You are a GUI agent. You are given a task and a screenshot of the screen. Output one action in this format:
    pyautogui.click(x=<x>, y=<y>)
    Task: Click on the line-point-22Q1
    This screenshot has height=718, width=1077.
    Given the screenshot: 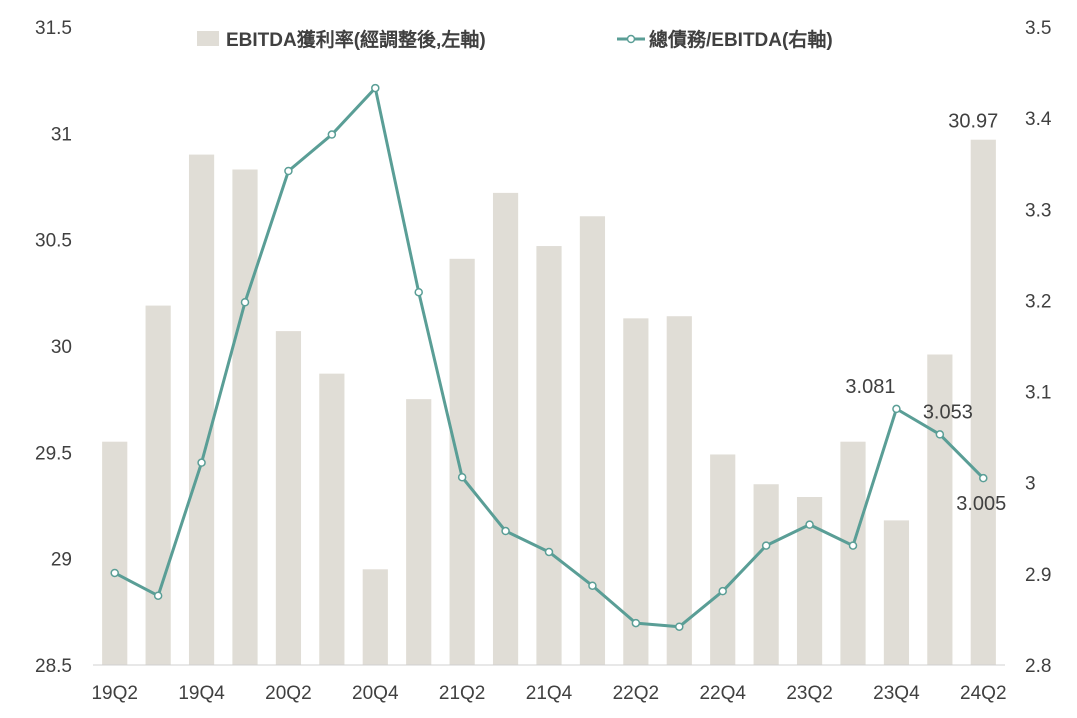 What is the action you would take?
    pyautogui.click(x=592, y=585)
    